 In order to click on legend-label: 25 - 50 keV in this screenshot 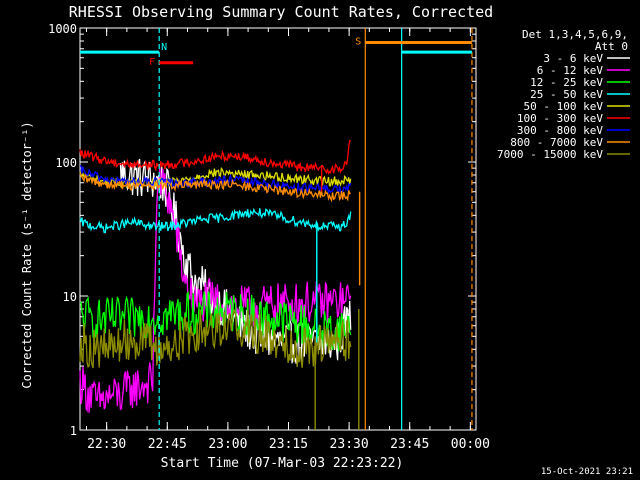, I will do `click(566, 94)`.